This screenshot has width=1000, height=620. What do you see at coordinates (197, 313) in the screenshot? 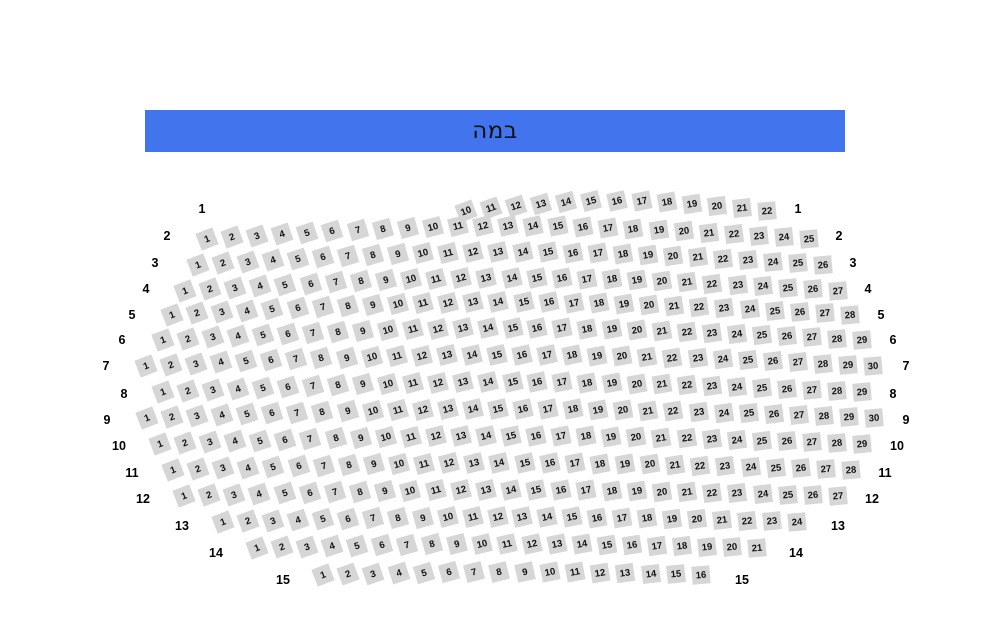
I see `seat: 2` at bounding box center [197, 313].